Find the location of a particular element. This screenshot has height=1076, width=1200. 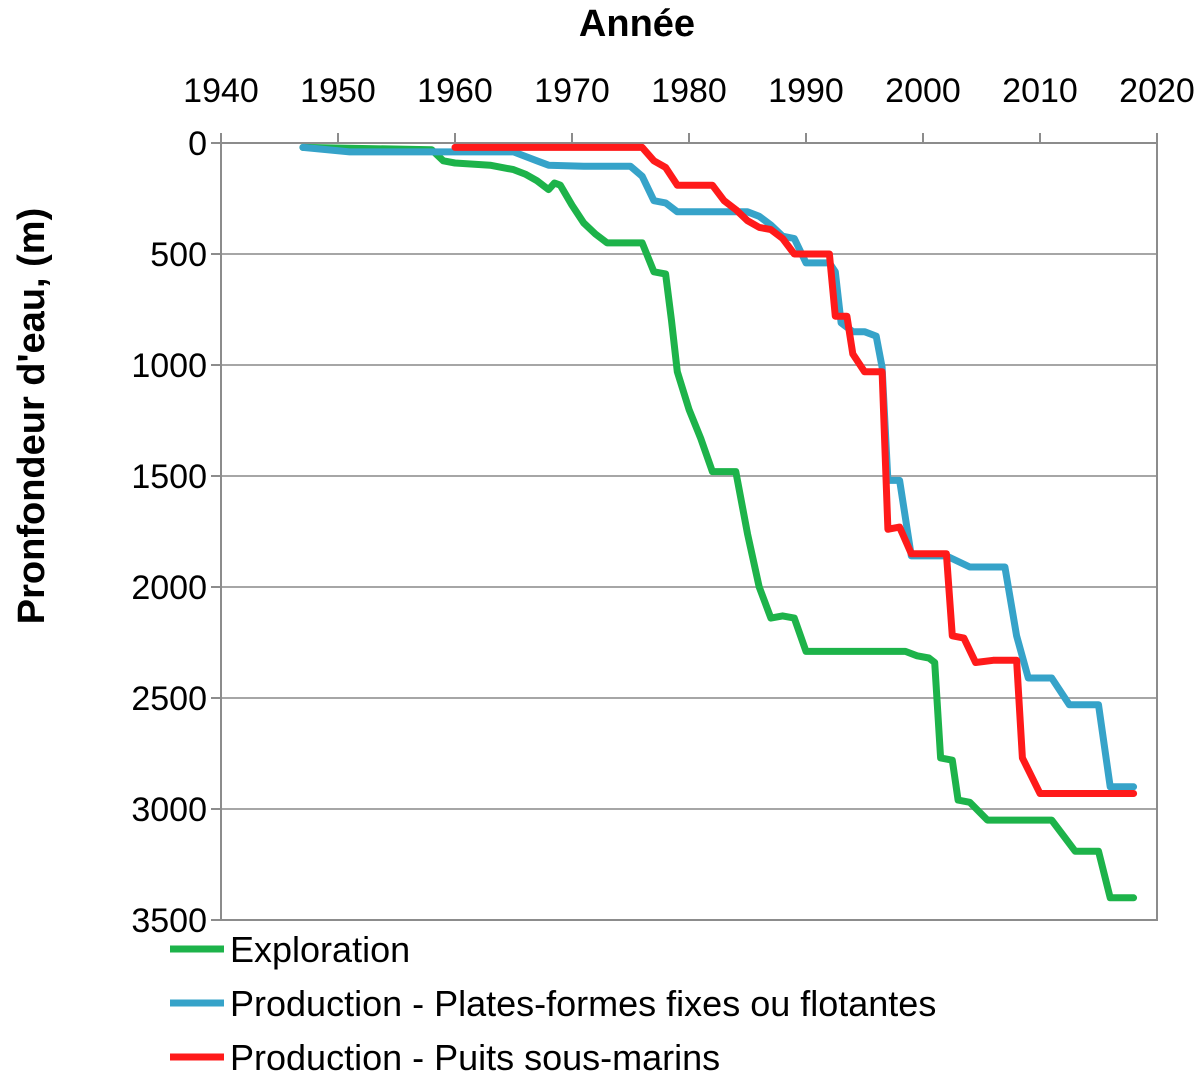

y-tick-label: 3000 is located at coordinates (169, 810).